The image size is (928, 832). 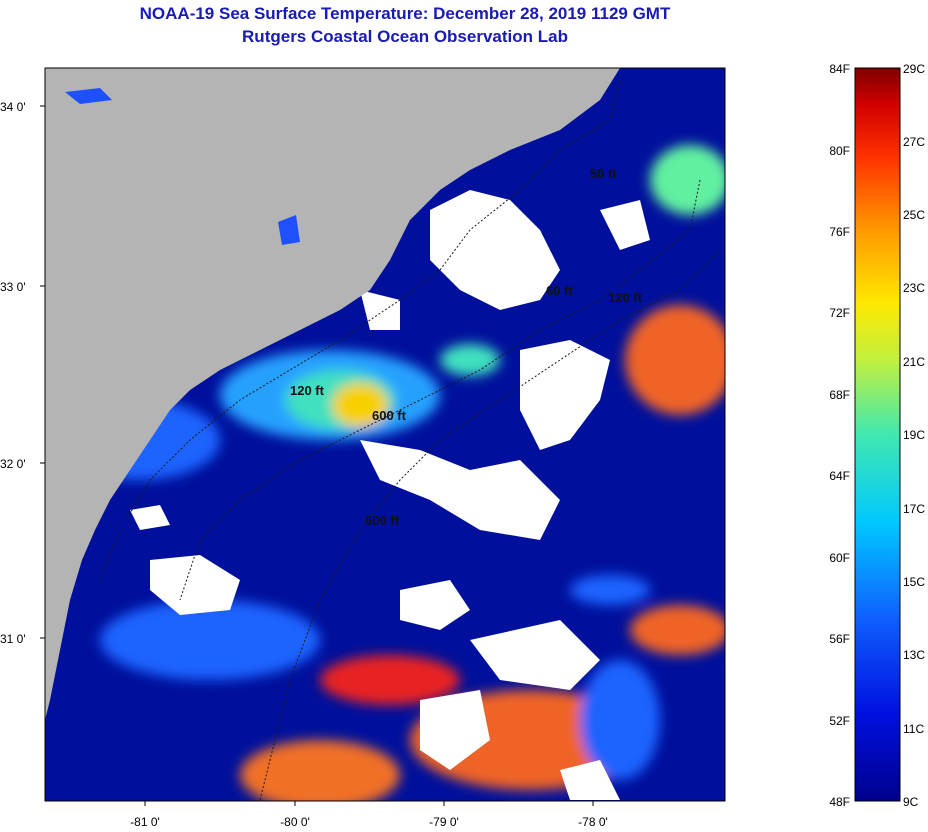 I want to click on f-label: 48F, so click(x=839, y=802).